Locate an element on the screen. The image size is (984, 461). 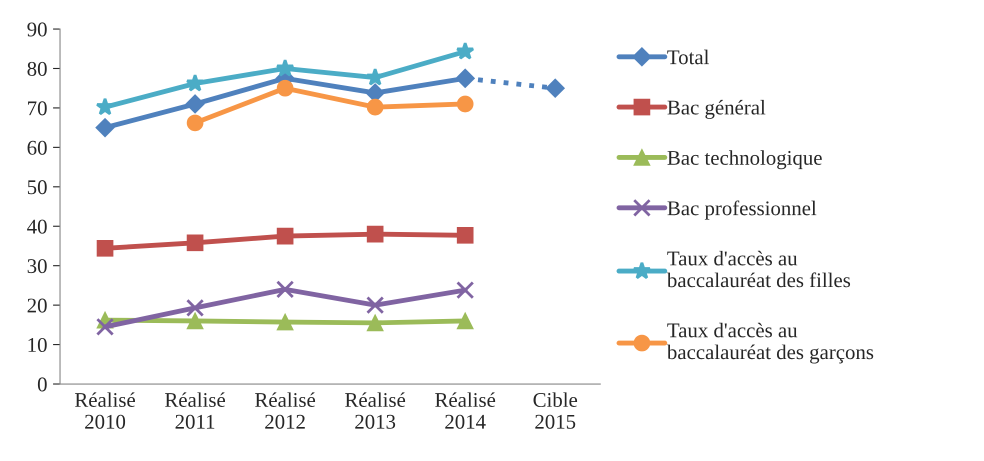
y-tick-label: 90 is located at coordinates (37, 29).